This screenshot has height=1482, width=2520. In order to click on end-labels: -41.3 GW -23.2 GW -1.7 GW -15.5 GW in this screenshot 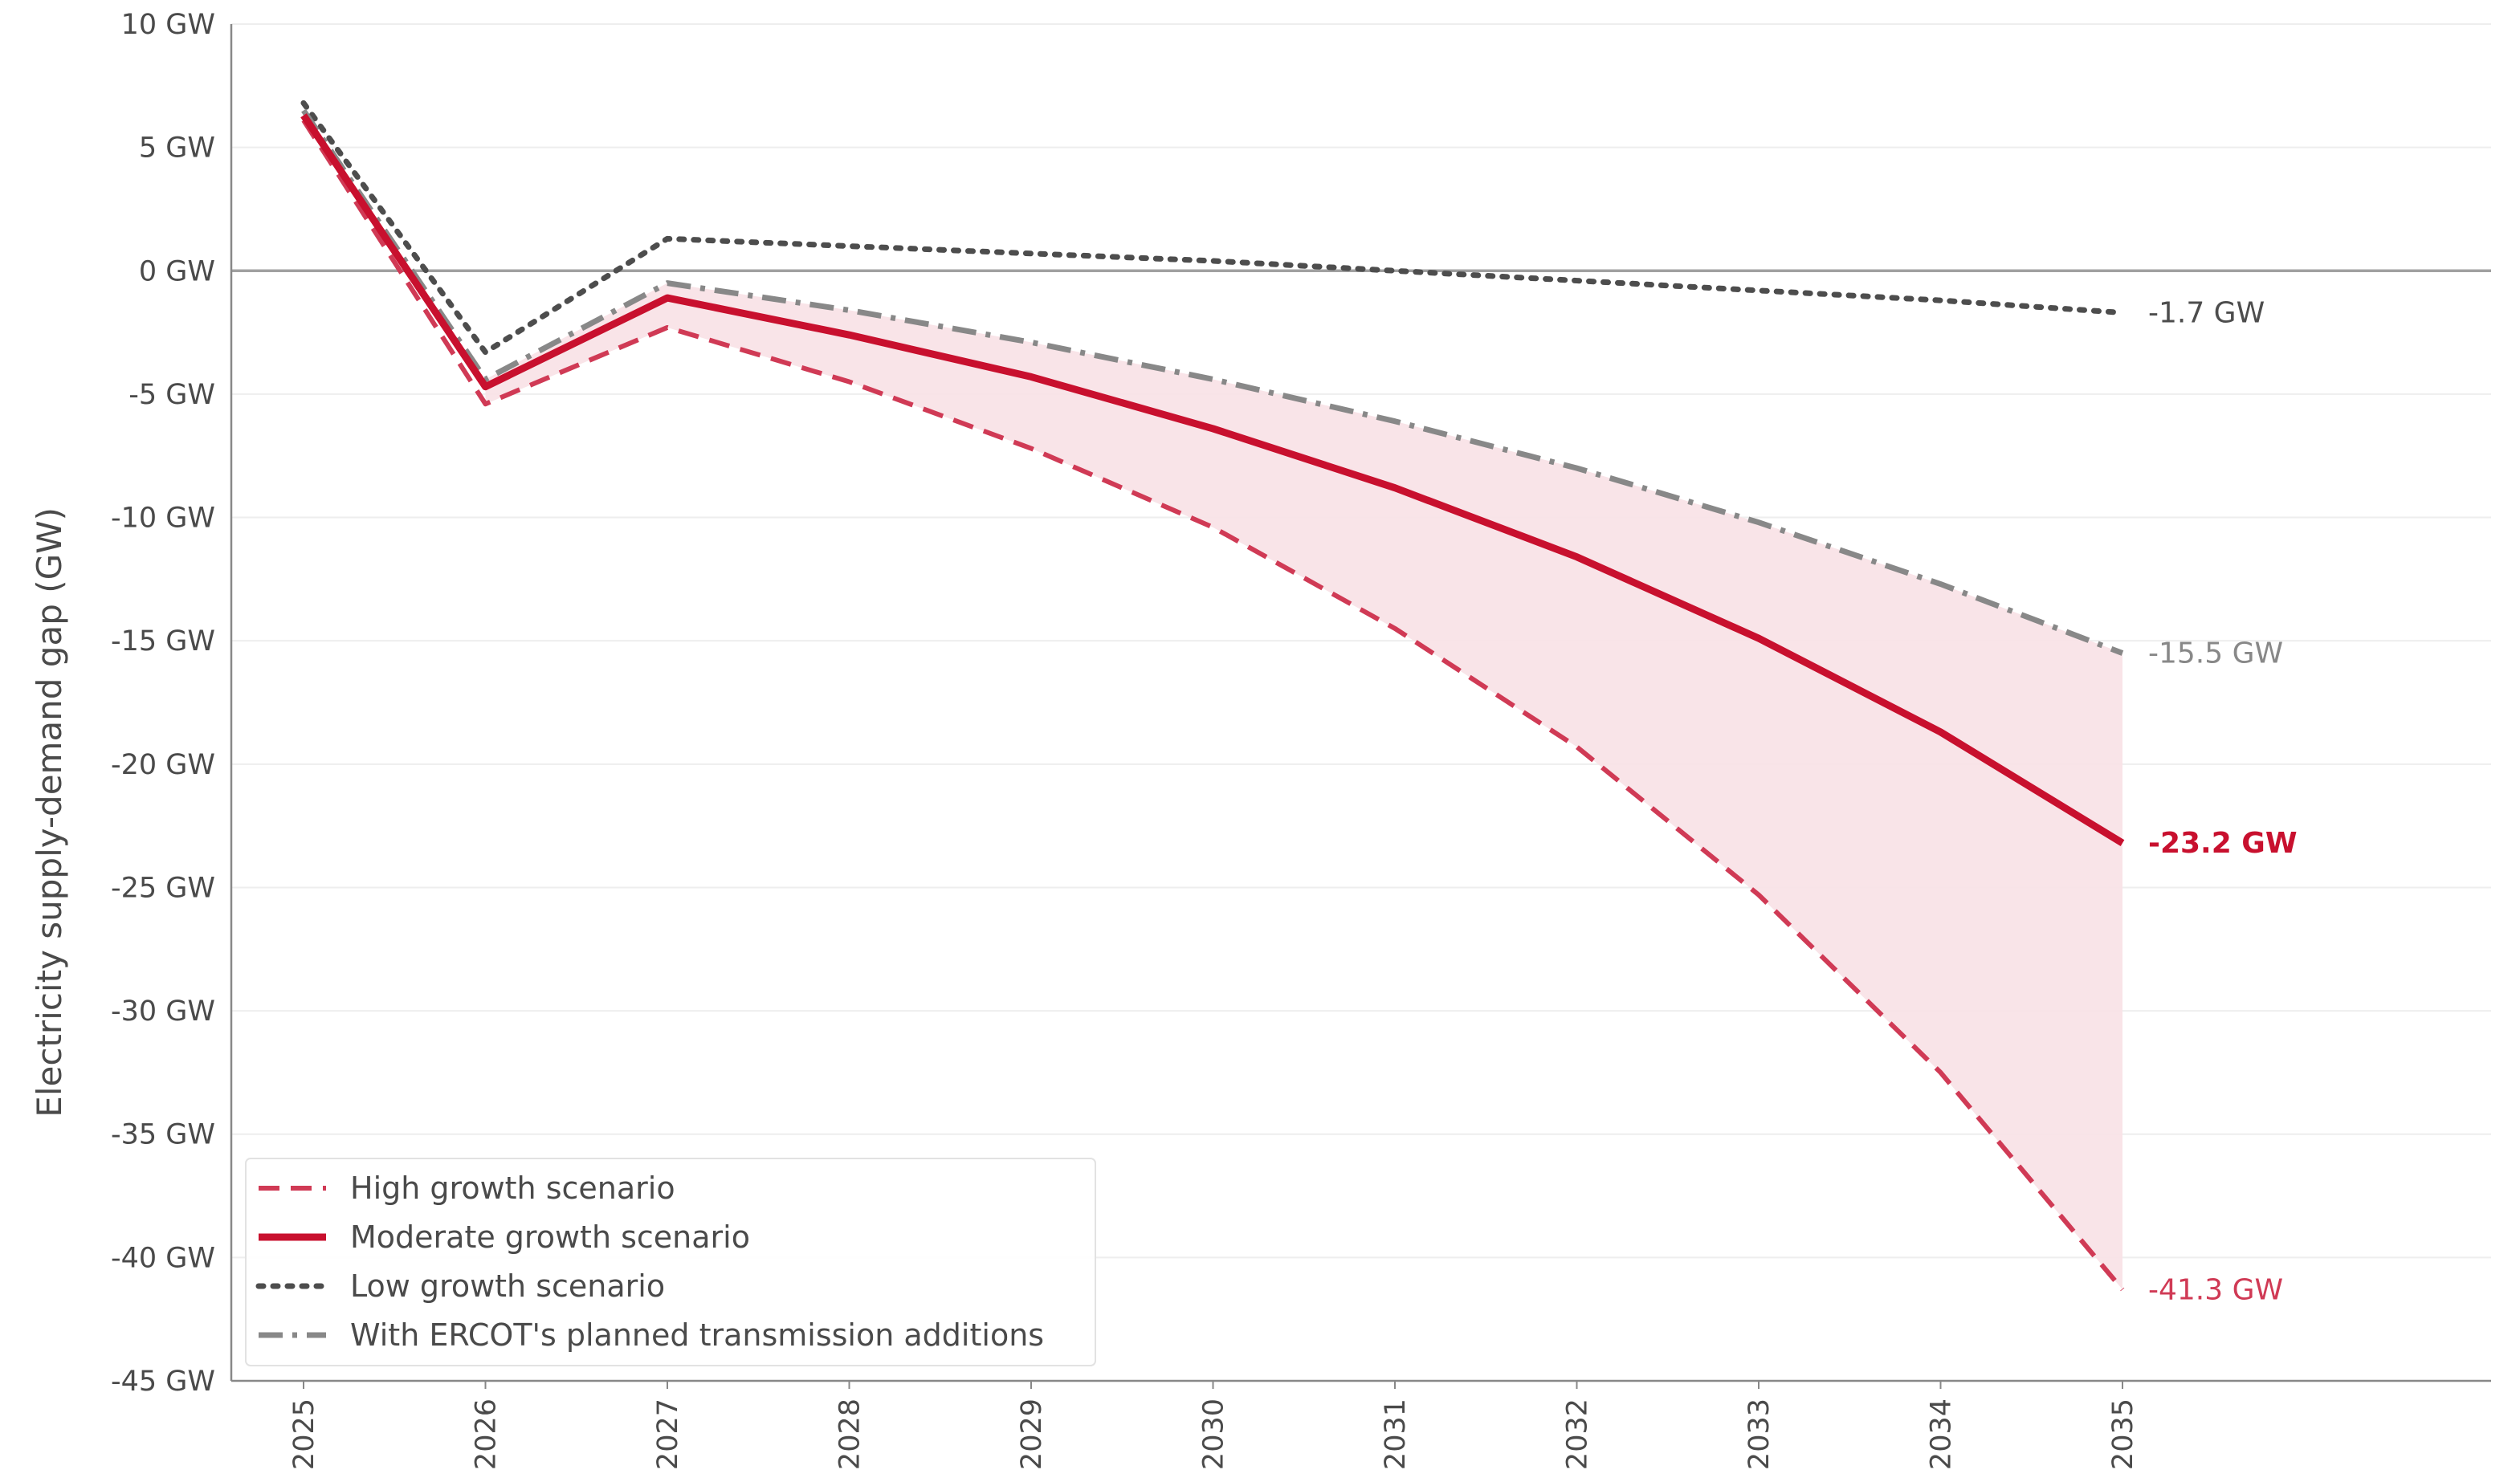, I will do `click(2223, 802)`.